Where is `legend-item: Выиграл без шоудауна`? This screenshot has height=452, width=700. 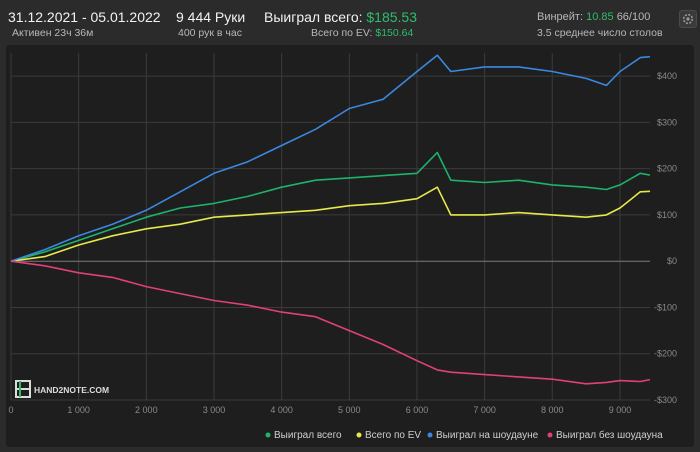 legend-item: Выиграл без шоудауна is located at coordinates (605, 435).